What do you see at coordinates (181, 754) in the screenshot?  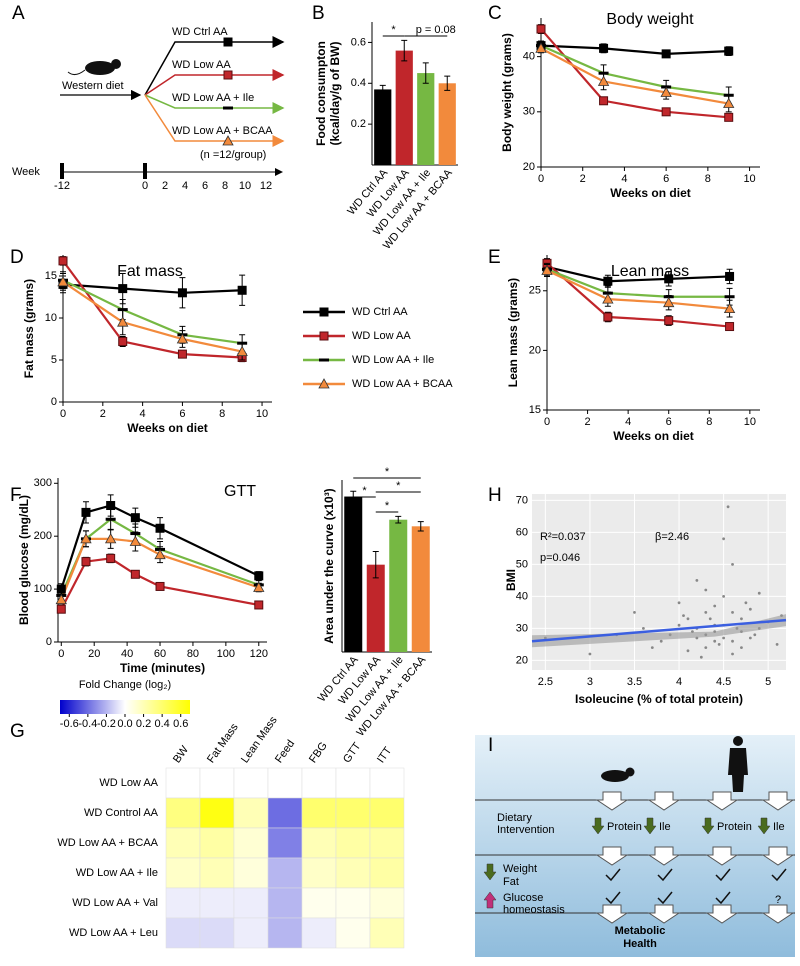 I see `column-label: BW` at bounding box center [181, 754].